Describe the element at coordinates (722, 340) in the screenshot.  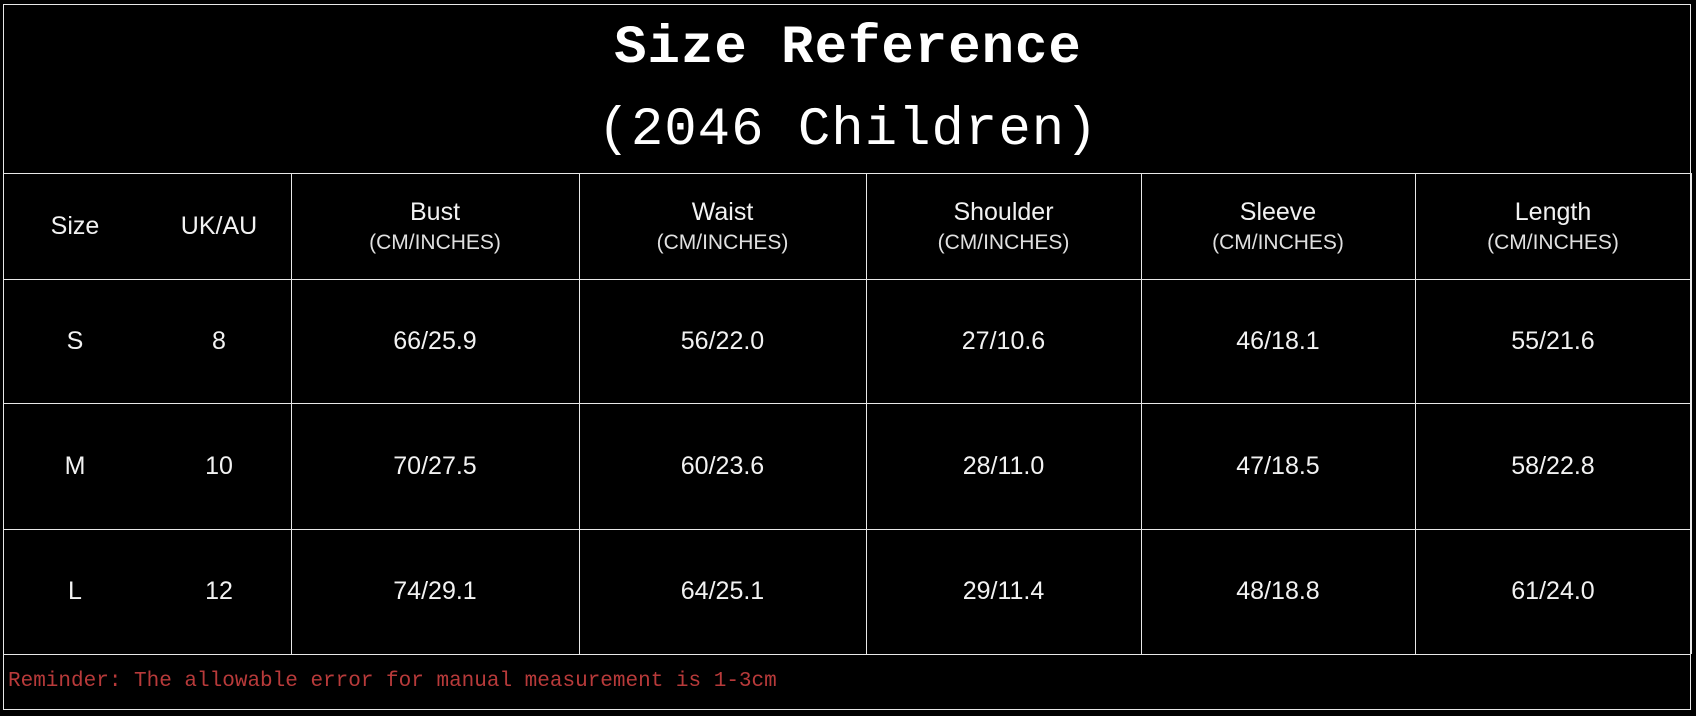
I see `table-cell: 56/22.0` at that location.